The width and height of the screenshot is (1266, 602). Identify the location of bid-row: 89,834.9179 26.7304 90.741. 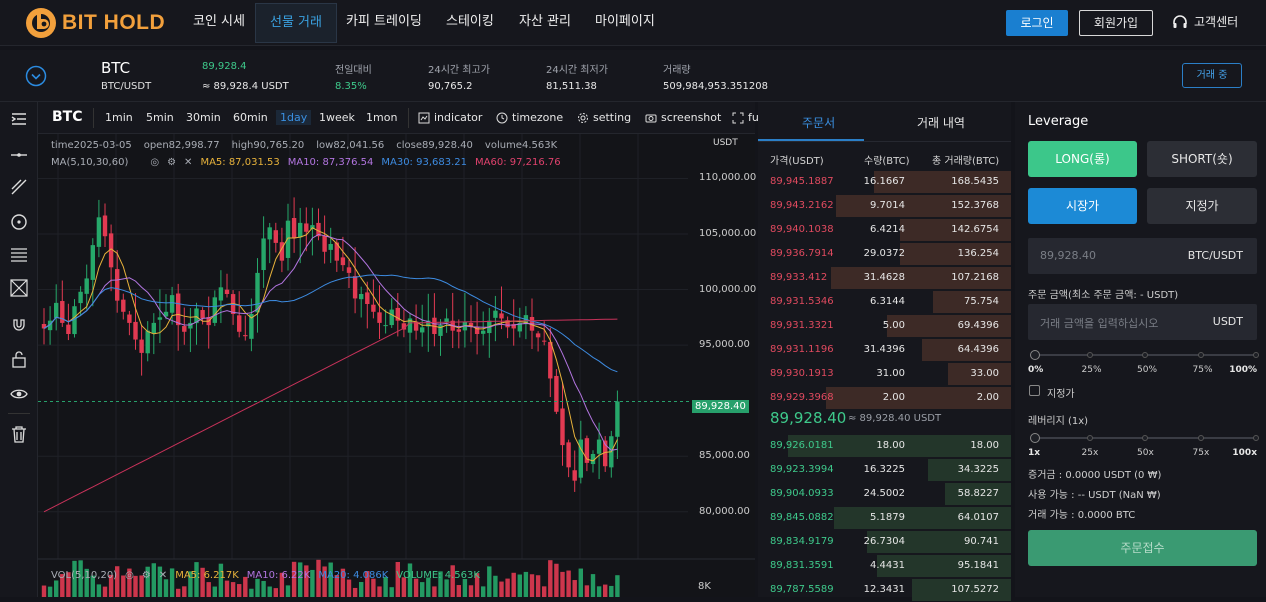
(884, 542).